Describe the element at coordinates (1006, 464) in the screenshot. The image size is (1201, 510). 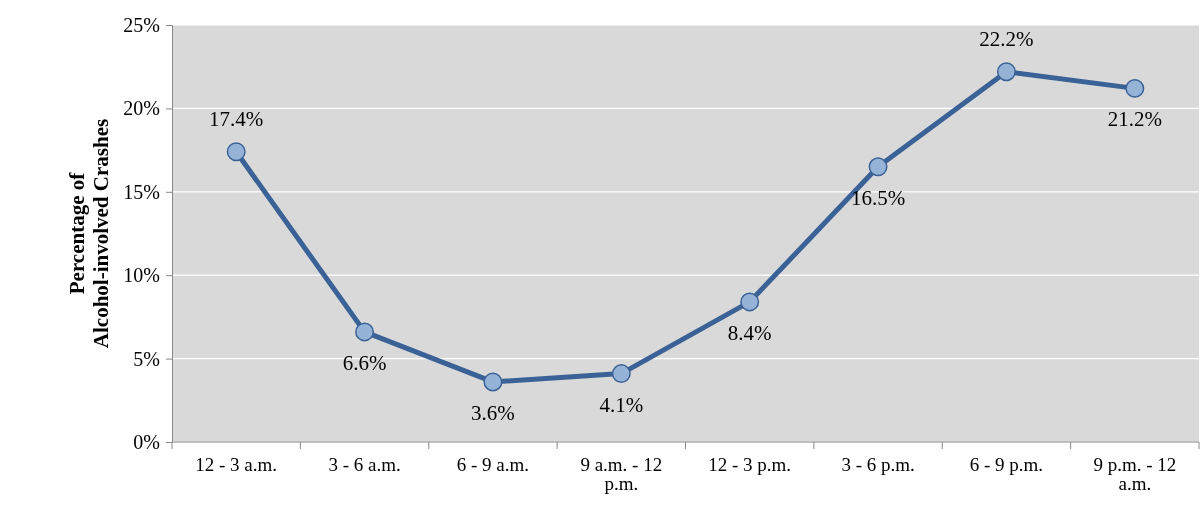
I see `x-tick-label: 6 - 9 p.m.` at that location.